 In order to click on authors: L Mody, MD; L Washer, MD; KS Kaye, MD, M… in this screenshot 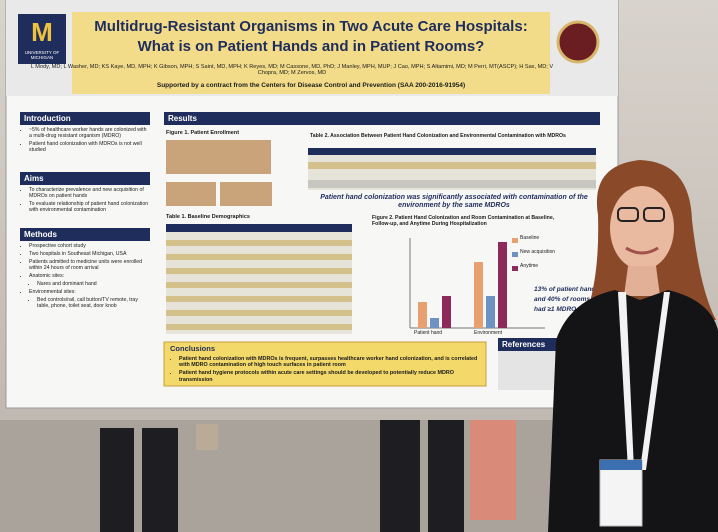, I will do `click(292, 70)`.